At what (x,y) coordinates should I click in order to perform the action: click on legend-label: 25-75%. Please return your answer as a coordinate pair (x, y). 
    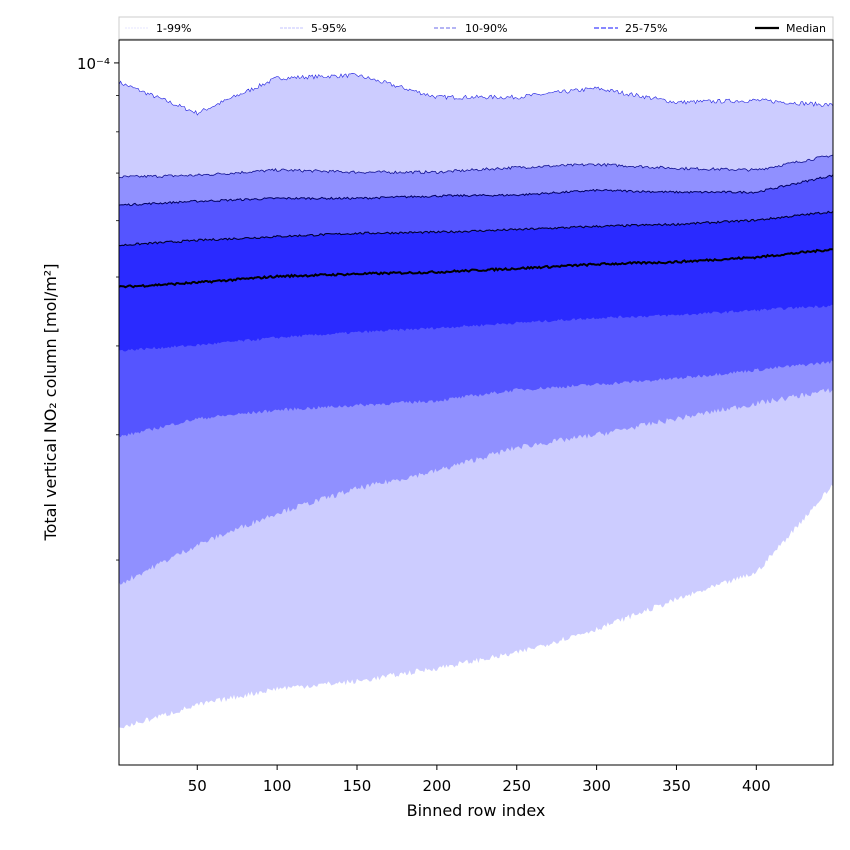
    Looking at the image, I should click on (646, 28).